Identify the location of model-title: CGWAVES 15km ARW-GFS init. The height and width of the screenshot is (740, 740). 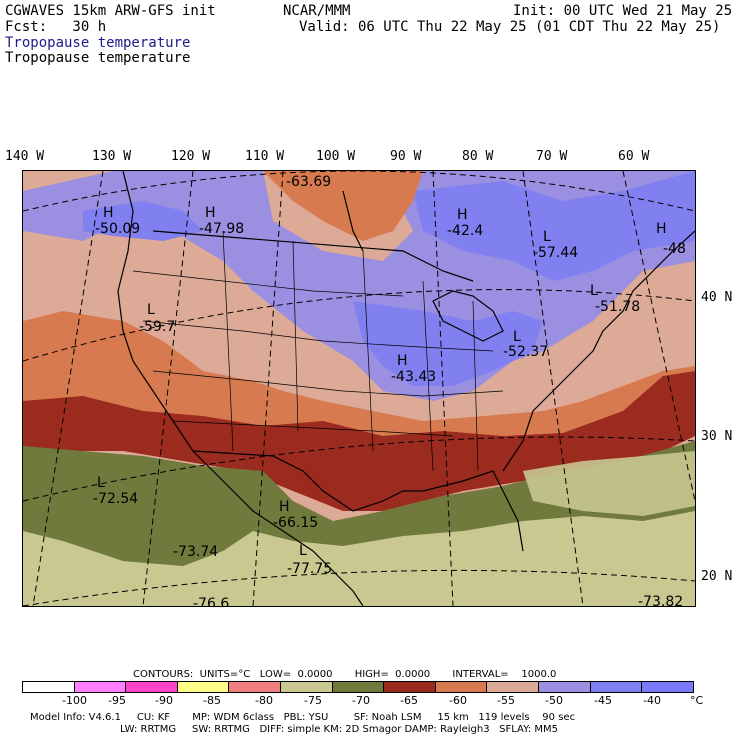
(110, 11).